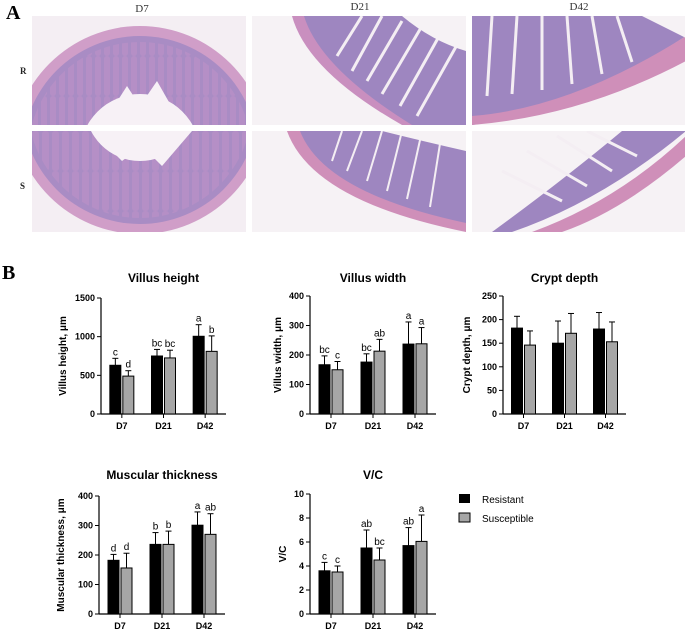 The height and width of the screenshot is (630, 685). I want to click on y-tick-label: 500, so click(87, 375).